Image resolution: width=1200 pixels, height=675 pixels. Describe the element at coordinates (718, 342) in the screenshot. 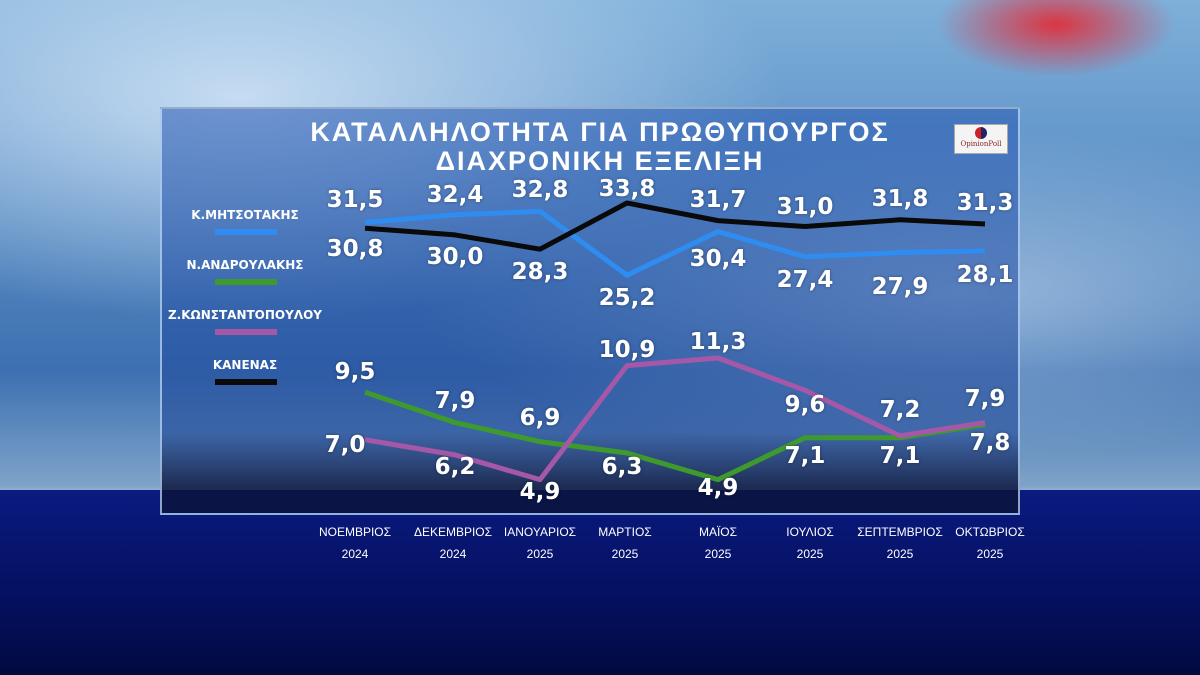

I see `data-label: 11,3` at that location.